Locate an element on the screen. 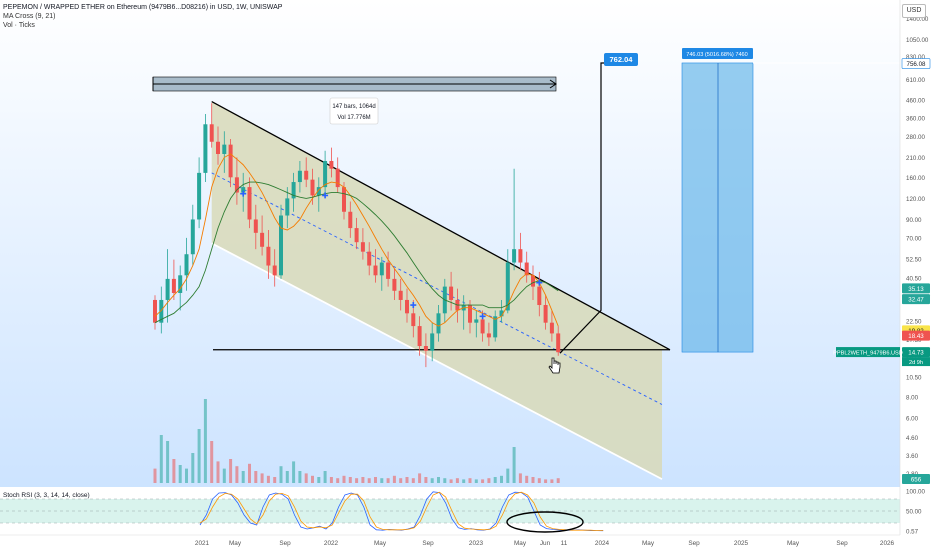  price-badge-label: 32.47 is located at coordinates (916, 300).